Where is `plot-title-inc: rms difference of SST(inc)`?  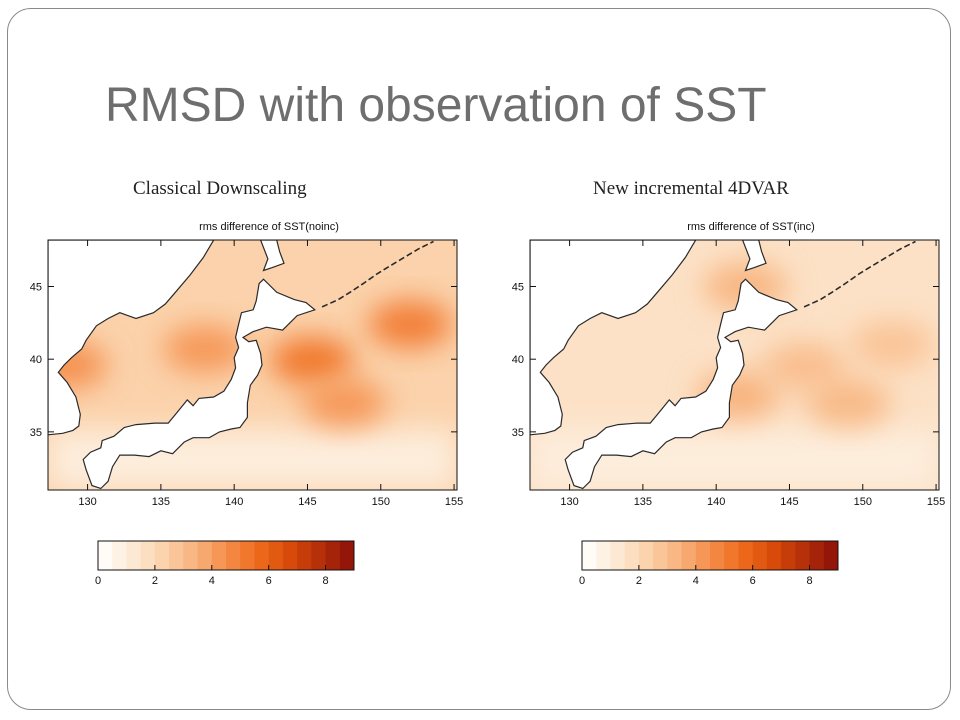 plot-title-inc: rms difference of SST(inc) is located at coordinates (751, 227).